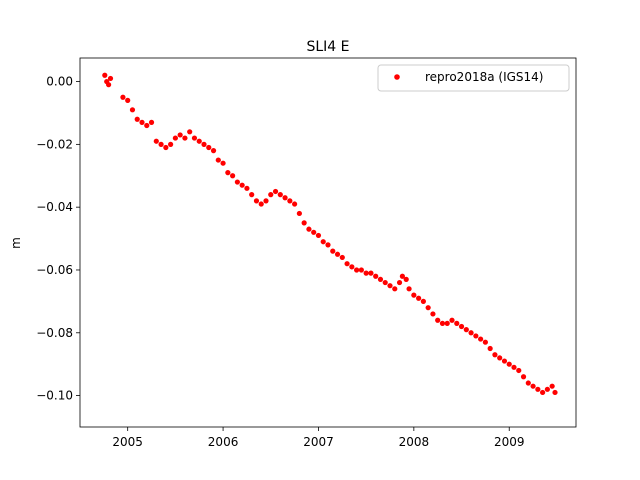 The height and width of the screenshot is (480, 640). I want to click on x-tick-label: 2009, so click(509, 442).